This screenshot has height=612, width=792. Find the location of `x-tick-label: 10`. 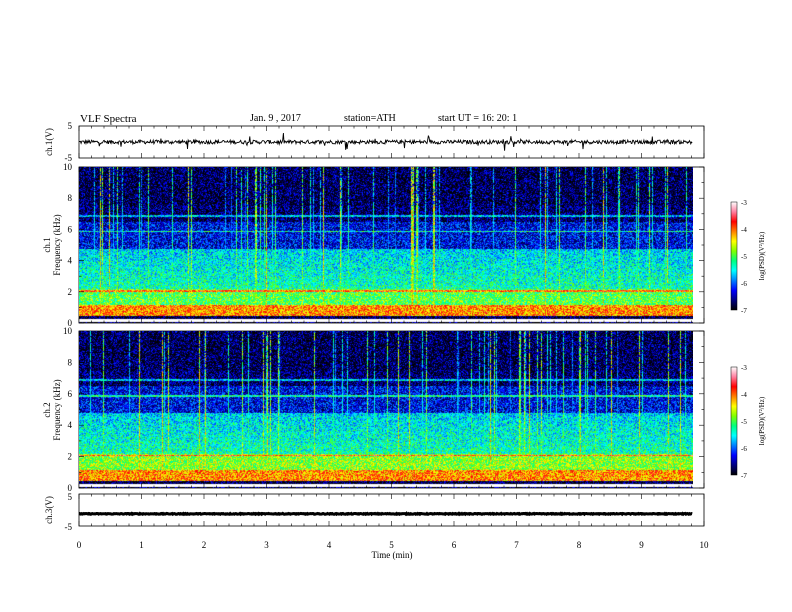

x-tick-label: 10 is located at coordinates (705, 545).